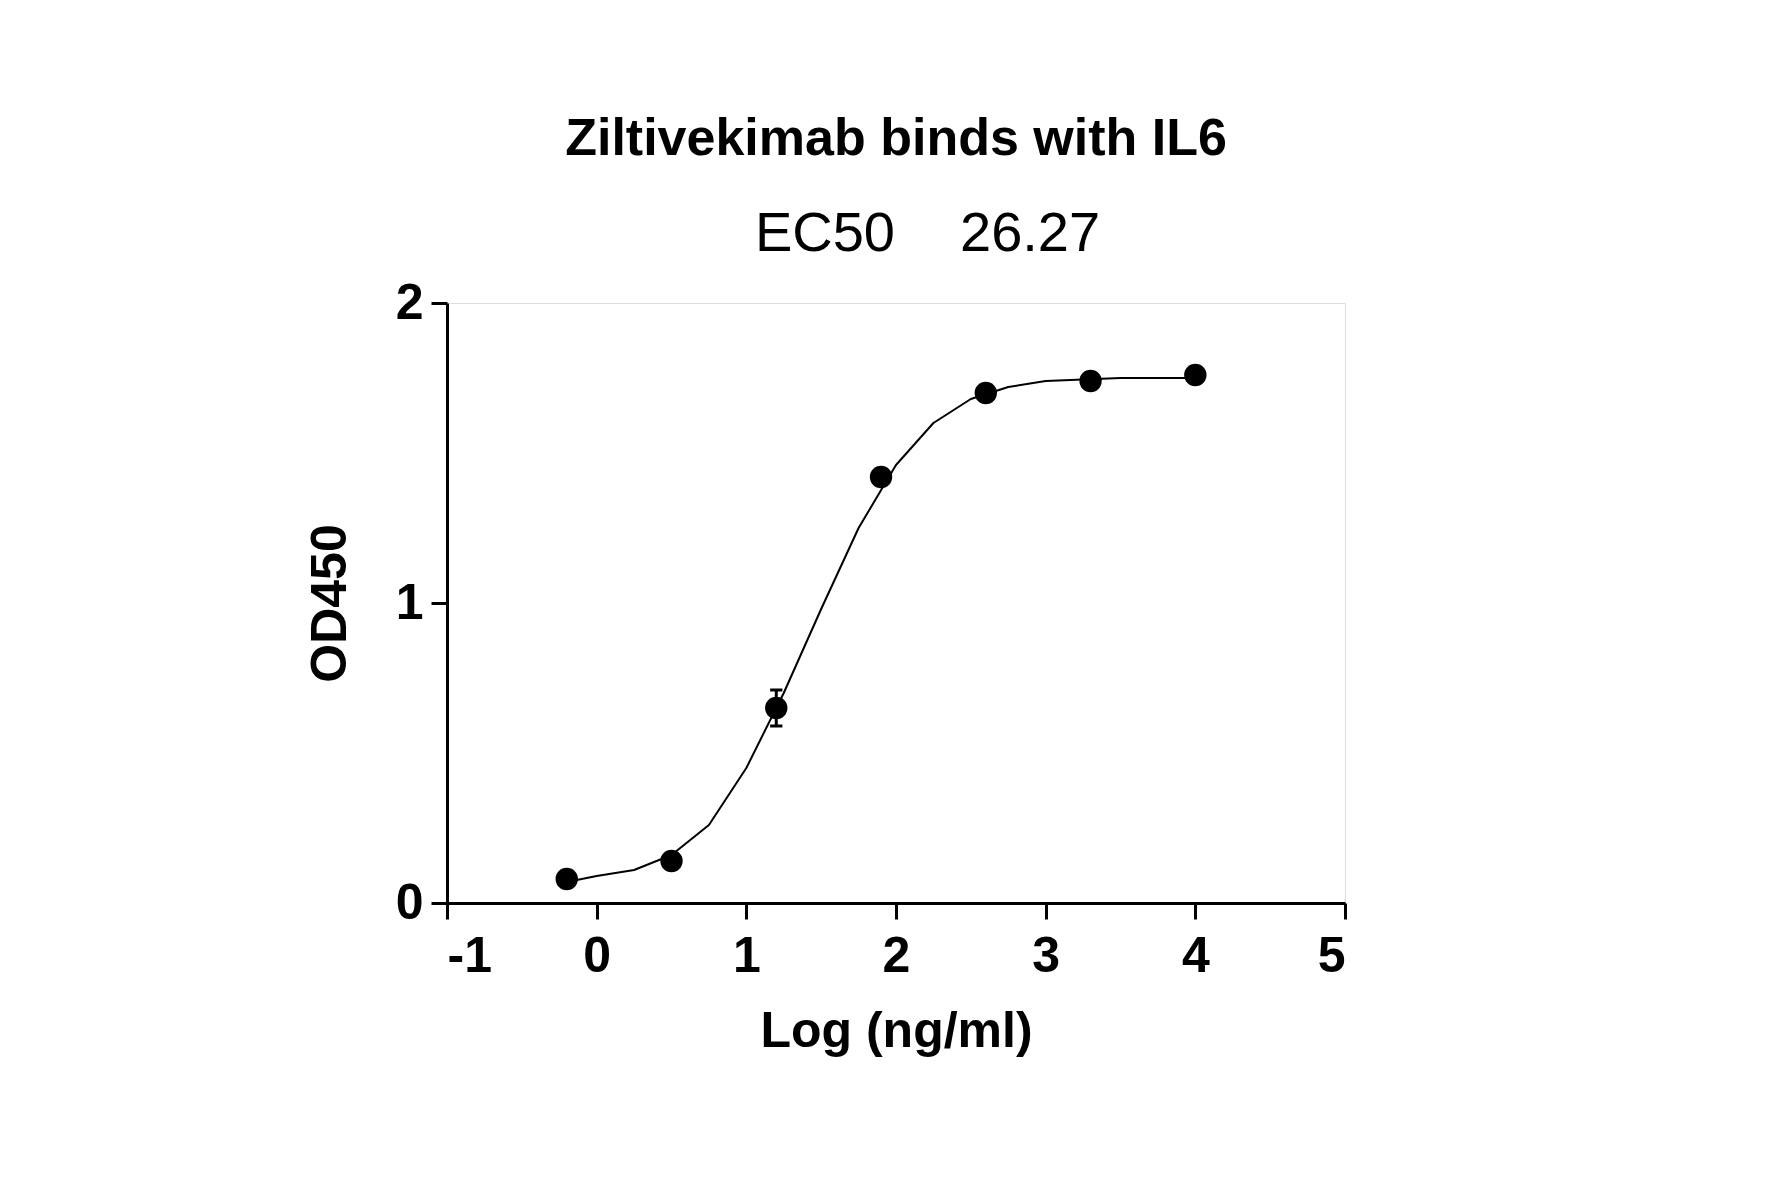  What do you see at coordinates (409, 601) in the screenshot?
I see `y-tick-label: 1` at bounding box center [409, 601].